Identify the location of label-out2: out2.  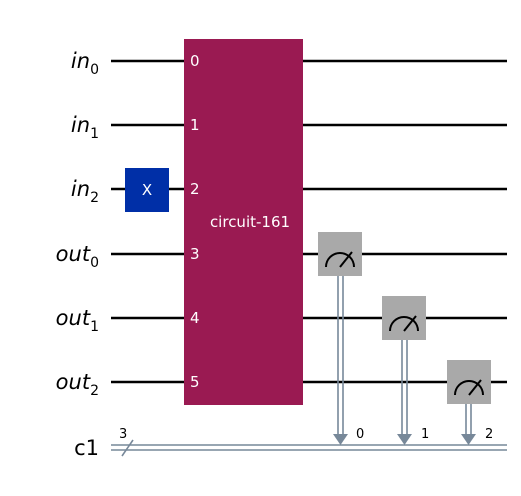
(77, 384).